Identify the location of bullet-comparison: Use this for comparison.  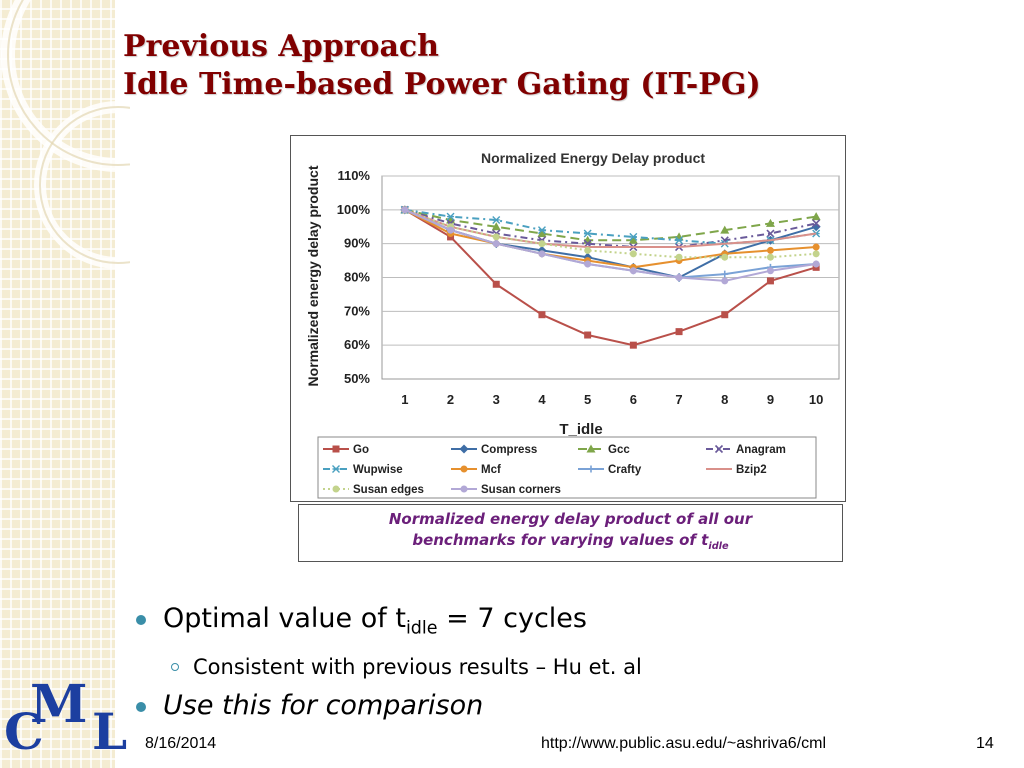
(387, 706).